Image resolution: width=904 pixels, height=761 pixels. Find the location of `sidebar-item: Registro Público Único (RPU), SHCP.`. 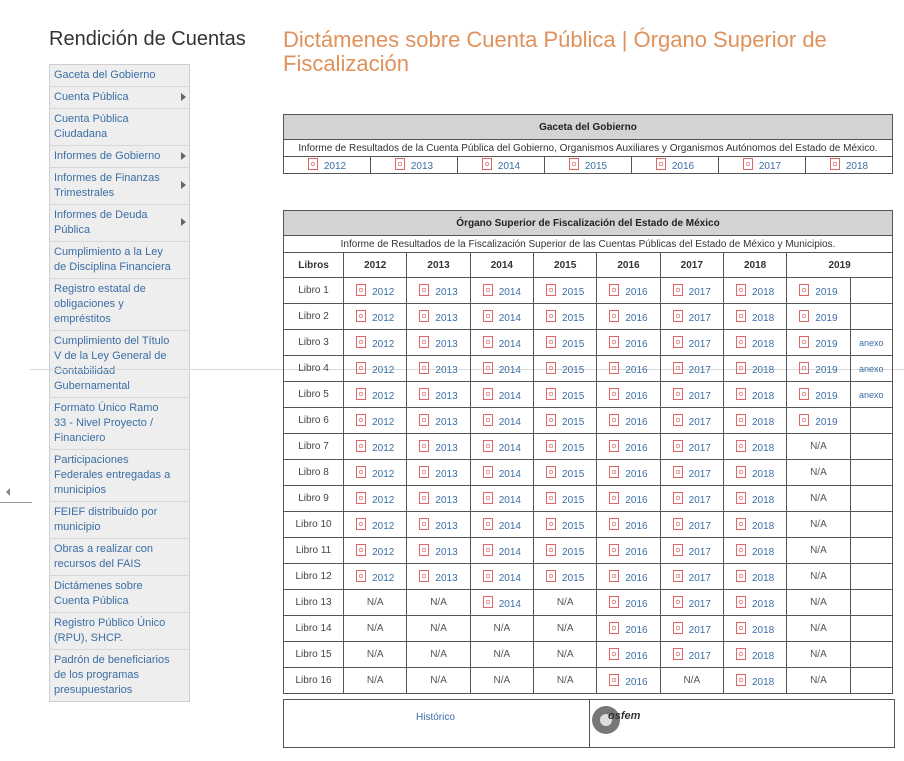

sidebar-item: Registro Público Único (RPU), SHCP. is located at coordinates (119, 630).